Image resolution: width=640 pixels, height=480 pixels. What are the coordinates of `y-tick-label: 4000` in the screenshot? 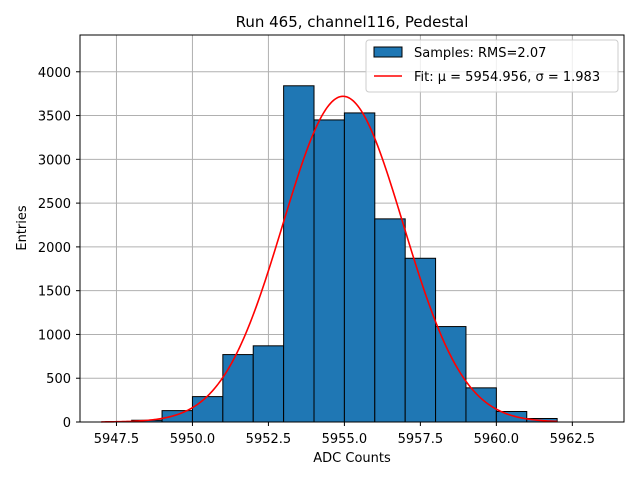 It's located at (54, 73).